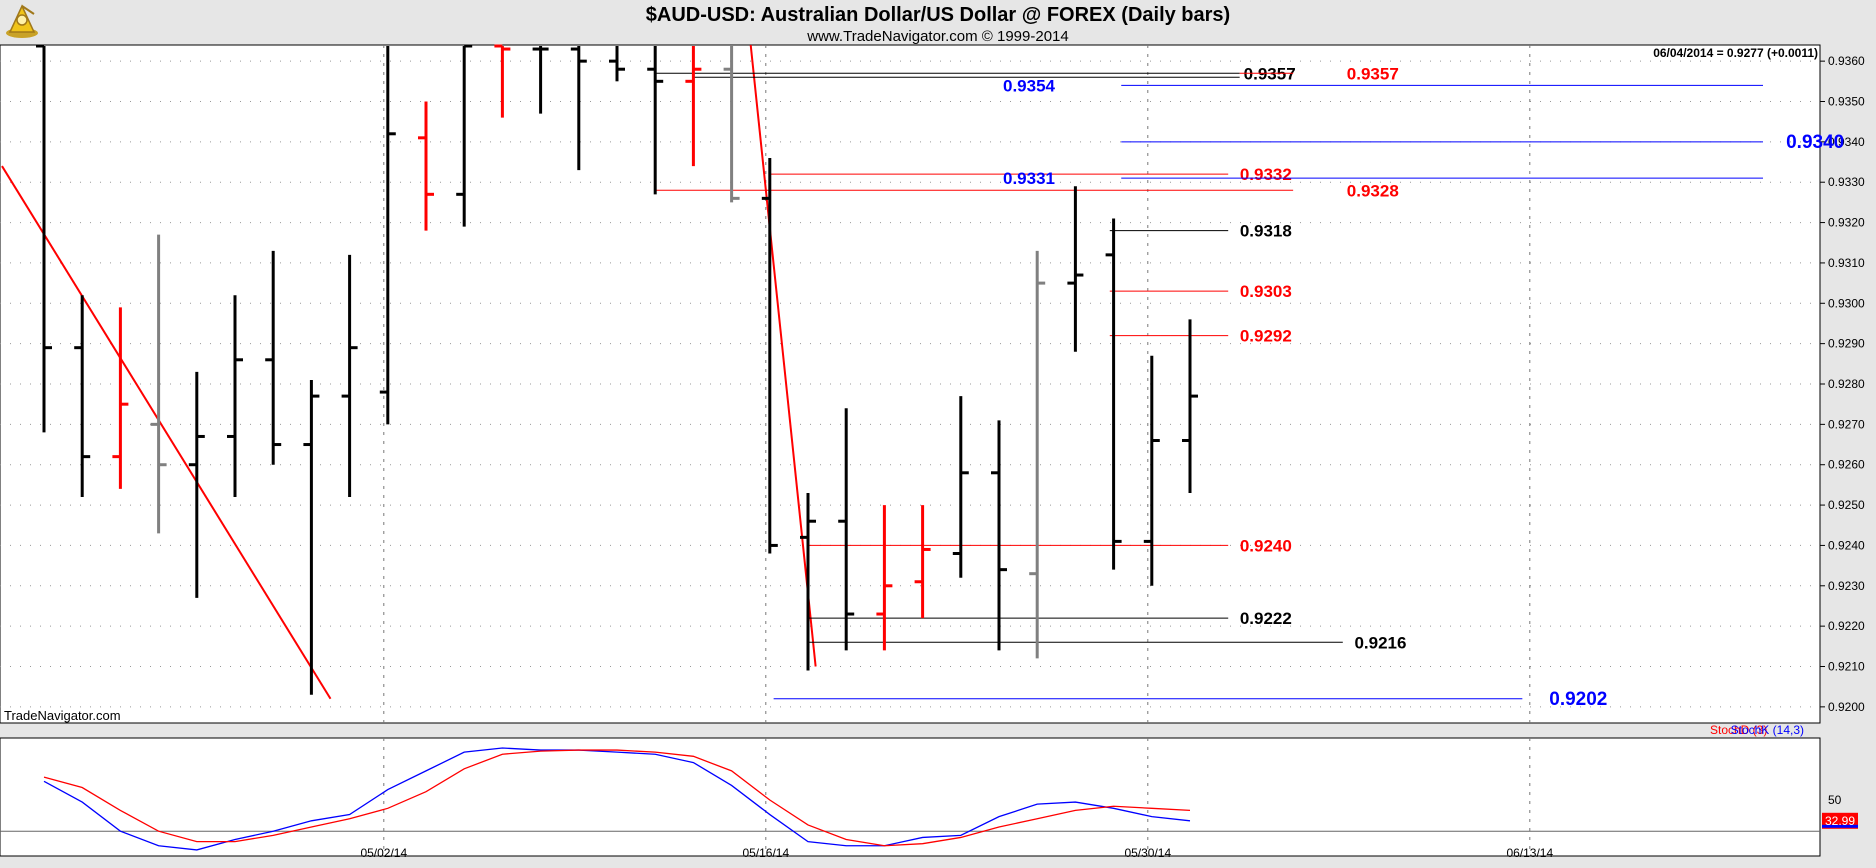  I want to click on y-tick-label: 0.9350, so click(1846, 102).